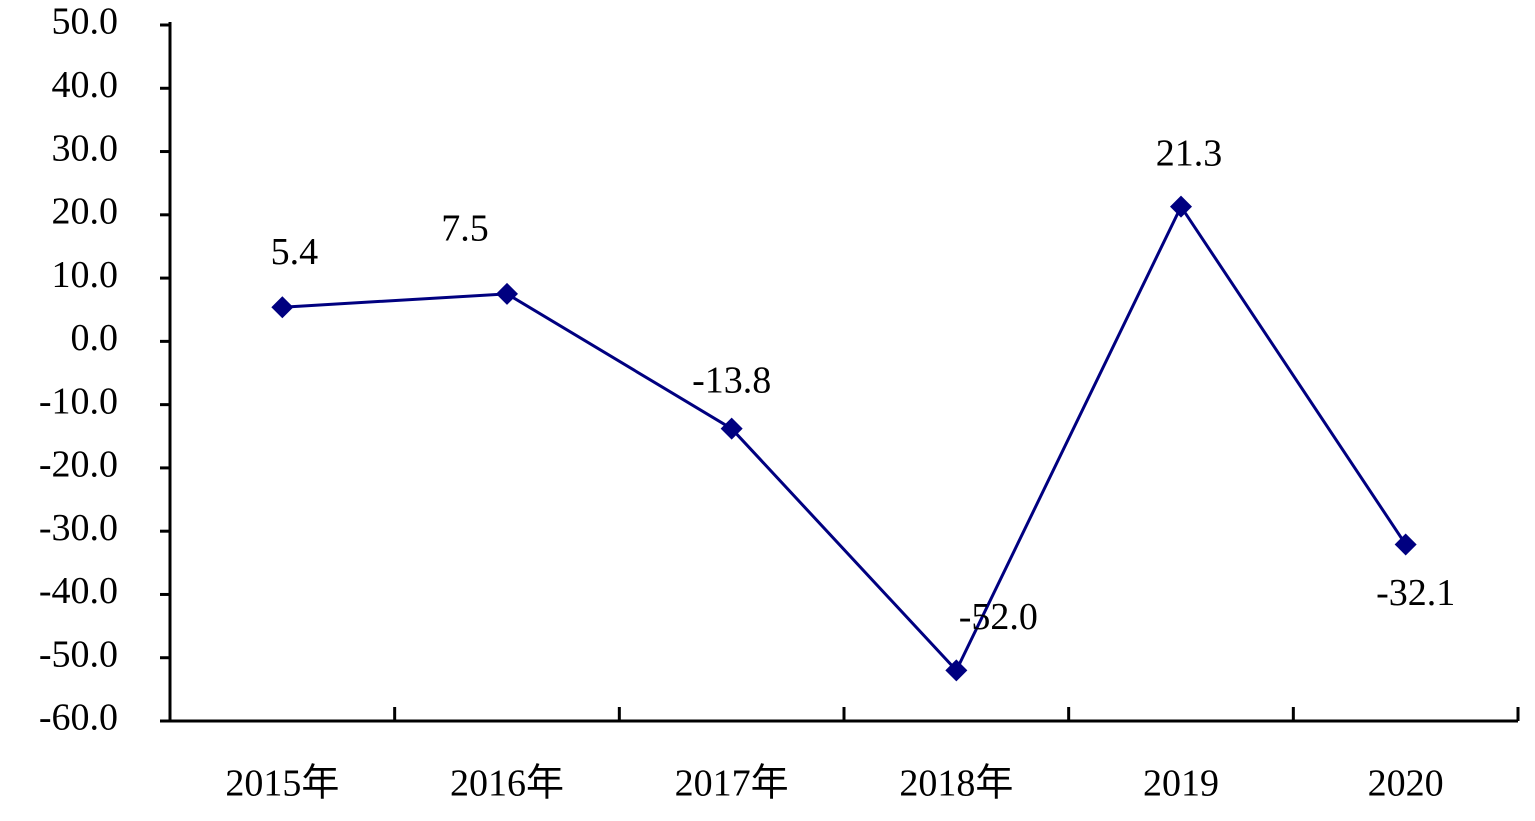  What do you see at coordinates (78, 465) in the screenshot?
I see `y-tick-label: -20.0` at bounding box center [78, 465].